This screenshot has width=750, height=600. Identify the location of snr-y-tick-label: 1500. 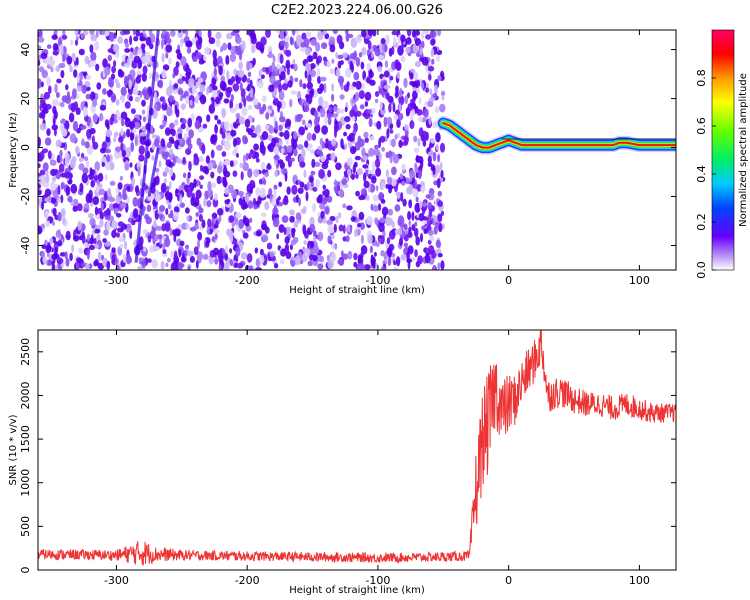
(25, 439).